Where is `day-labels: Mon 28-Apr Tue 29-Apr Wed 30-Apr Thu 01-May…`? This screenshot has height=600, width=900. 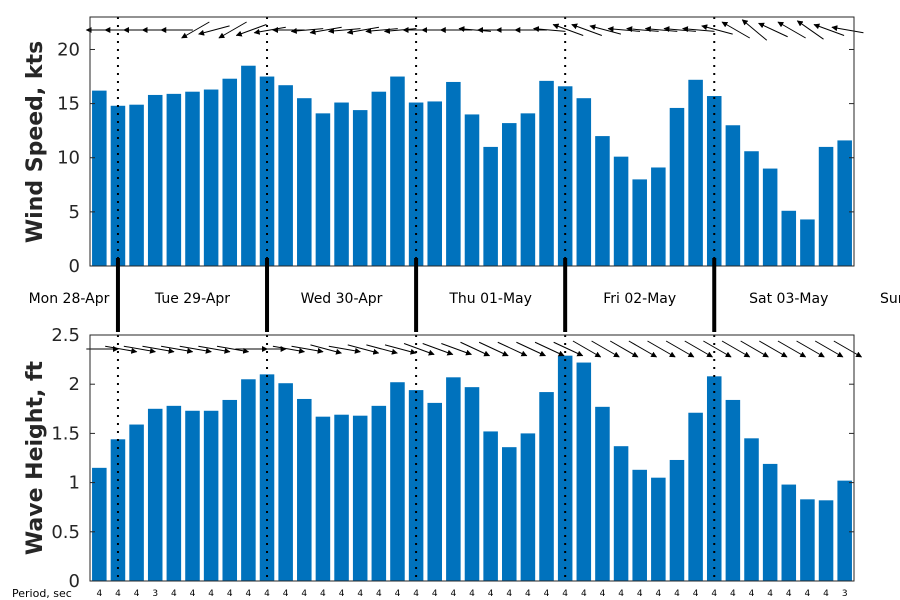 day-labels: Mon 28-Apr Tue 29-Apr Wed 30-Apr Thu 01-May… is located at coordinates (464, 295).